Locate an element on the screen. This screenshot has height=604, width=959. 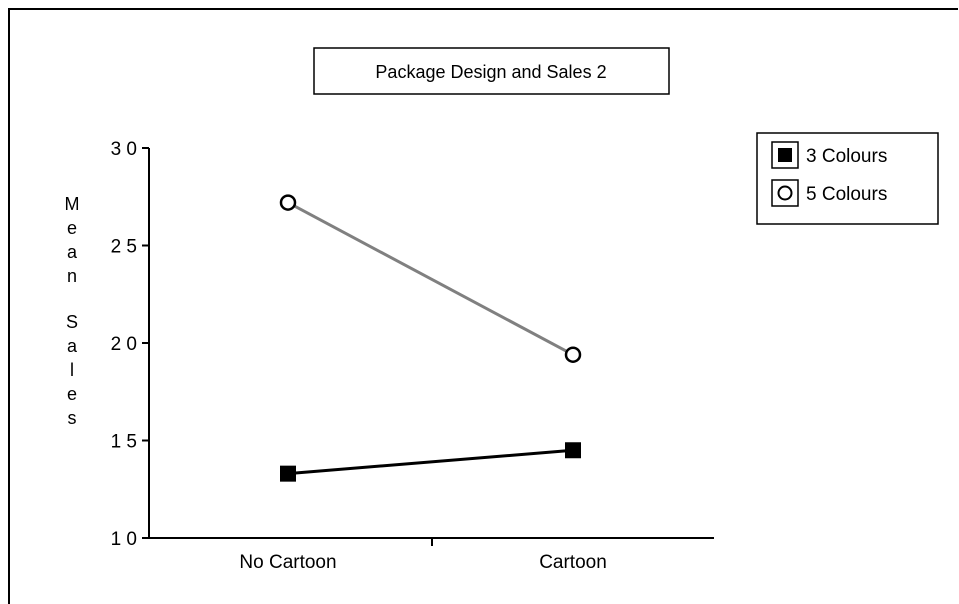
title-box is located at coordinates (491, 71).